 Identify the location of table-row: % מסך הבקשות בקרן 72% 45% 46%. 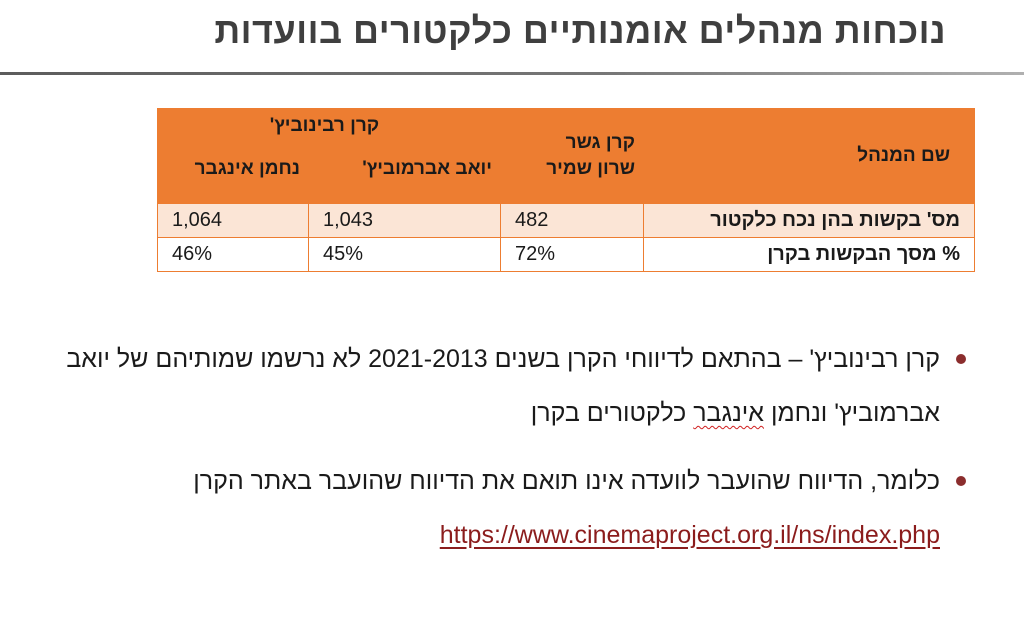
(566, 254).